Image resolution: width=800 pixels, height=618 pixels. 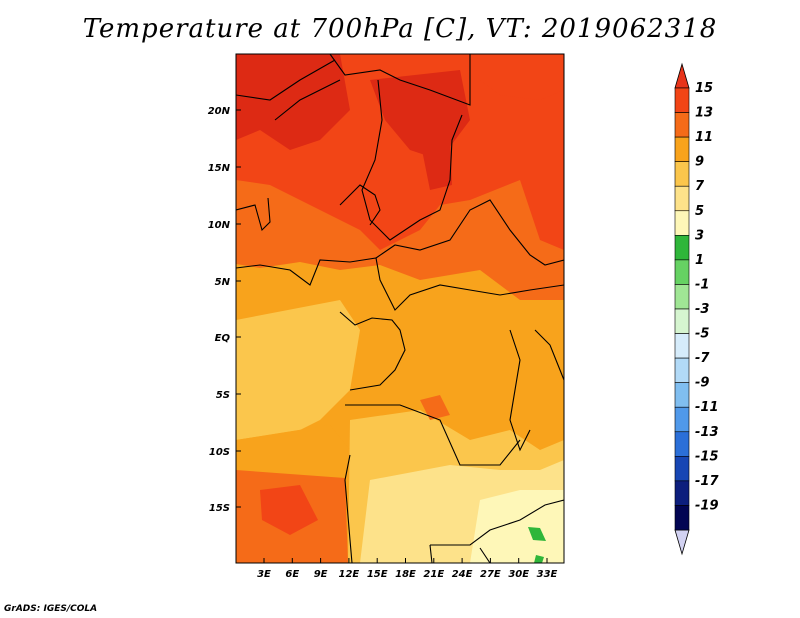 I want to click on colorbar-bottom-arrow, so click(x=682, y=542).